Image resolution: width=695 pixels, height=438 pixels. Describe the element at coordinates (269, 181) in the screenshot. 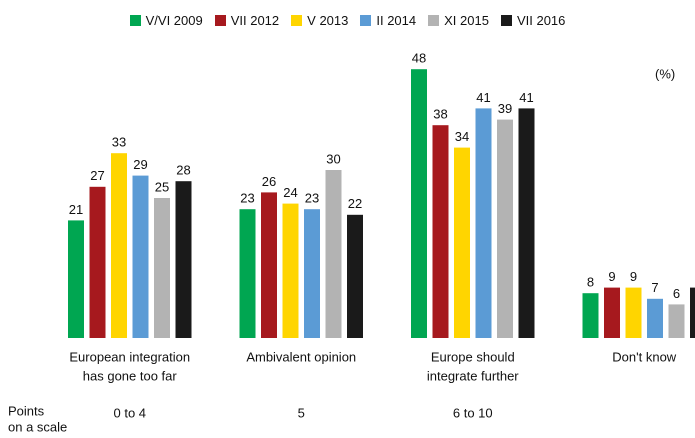

I see `value-label: 26` at that location.